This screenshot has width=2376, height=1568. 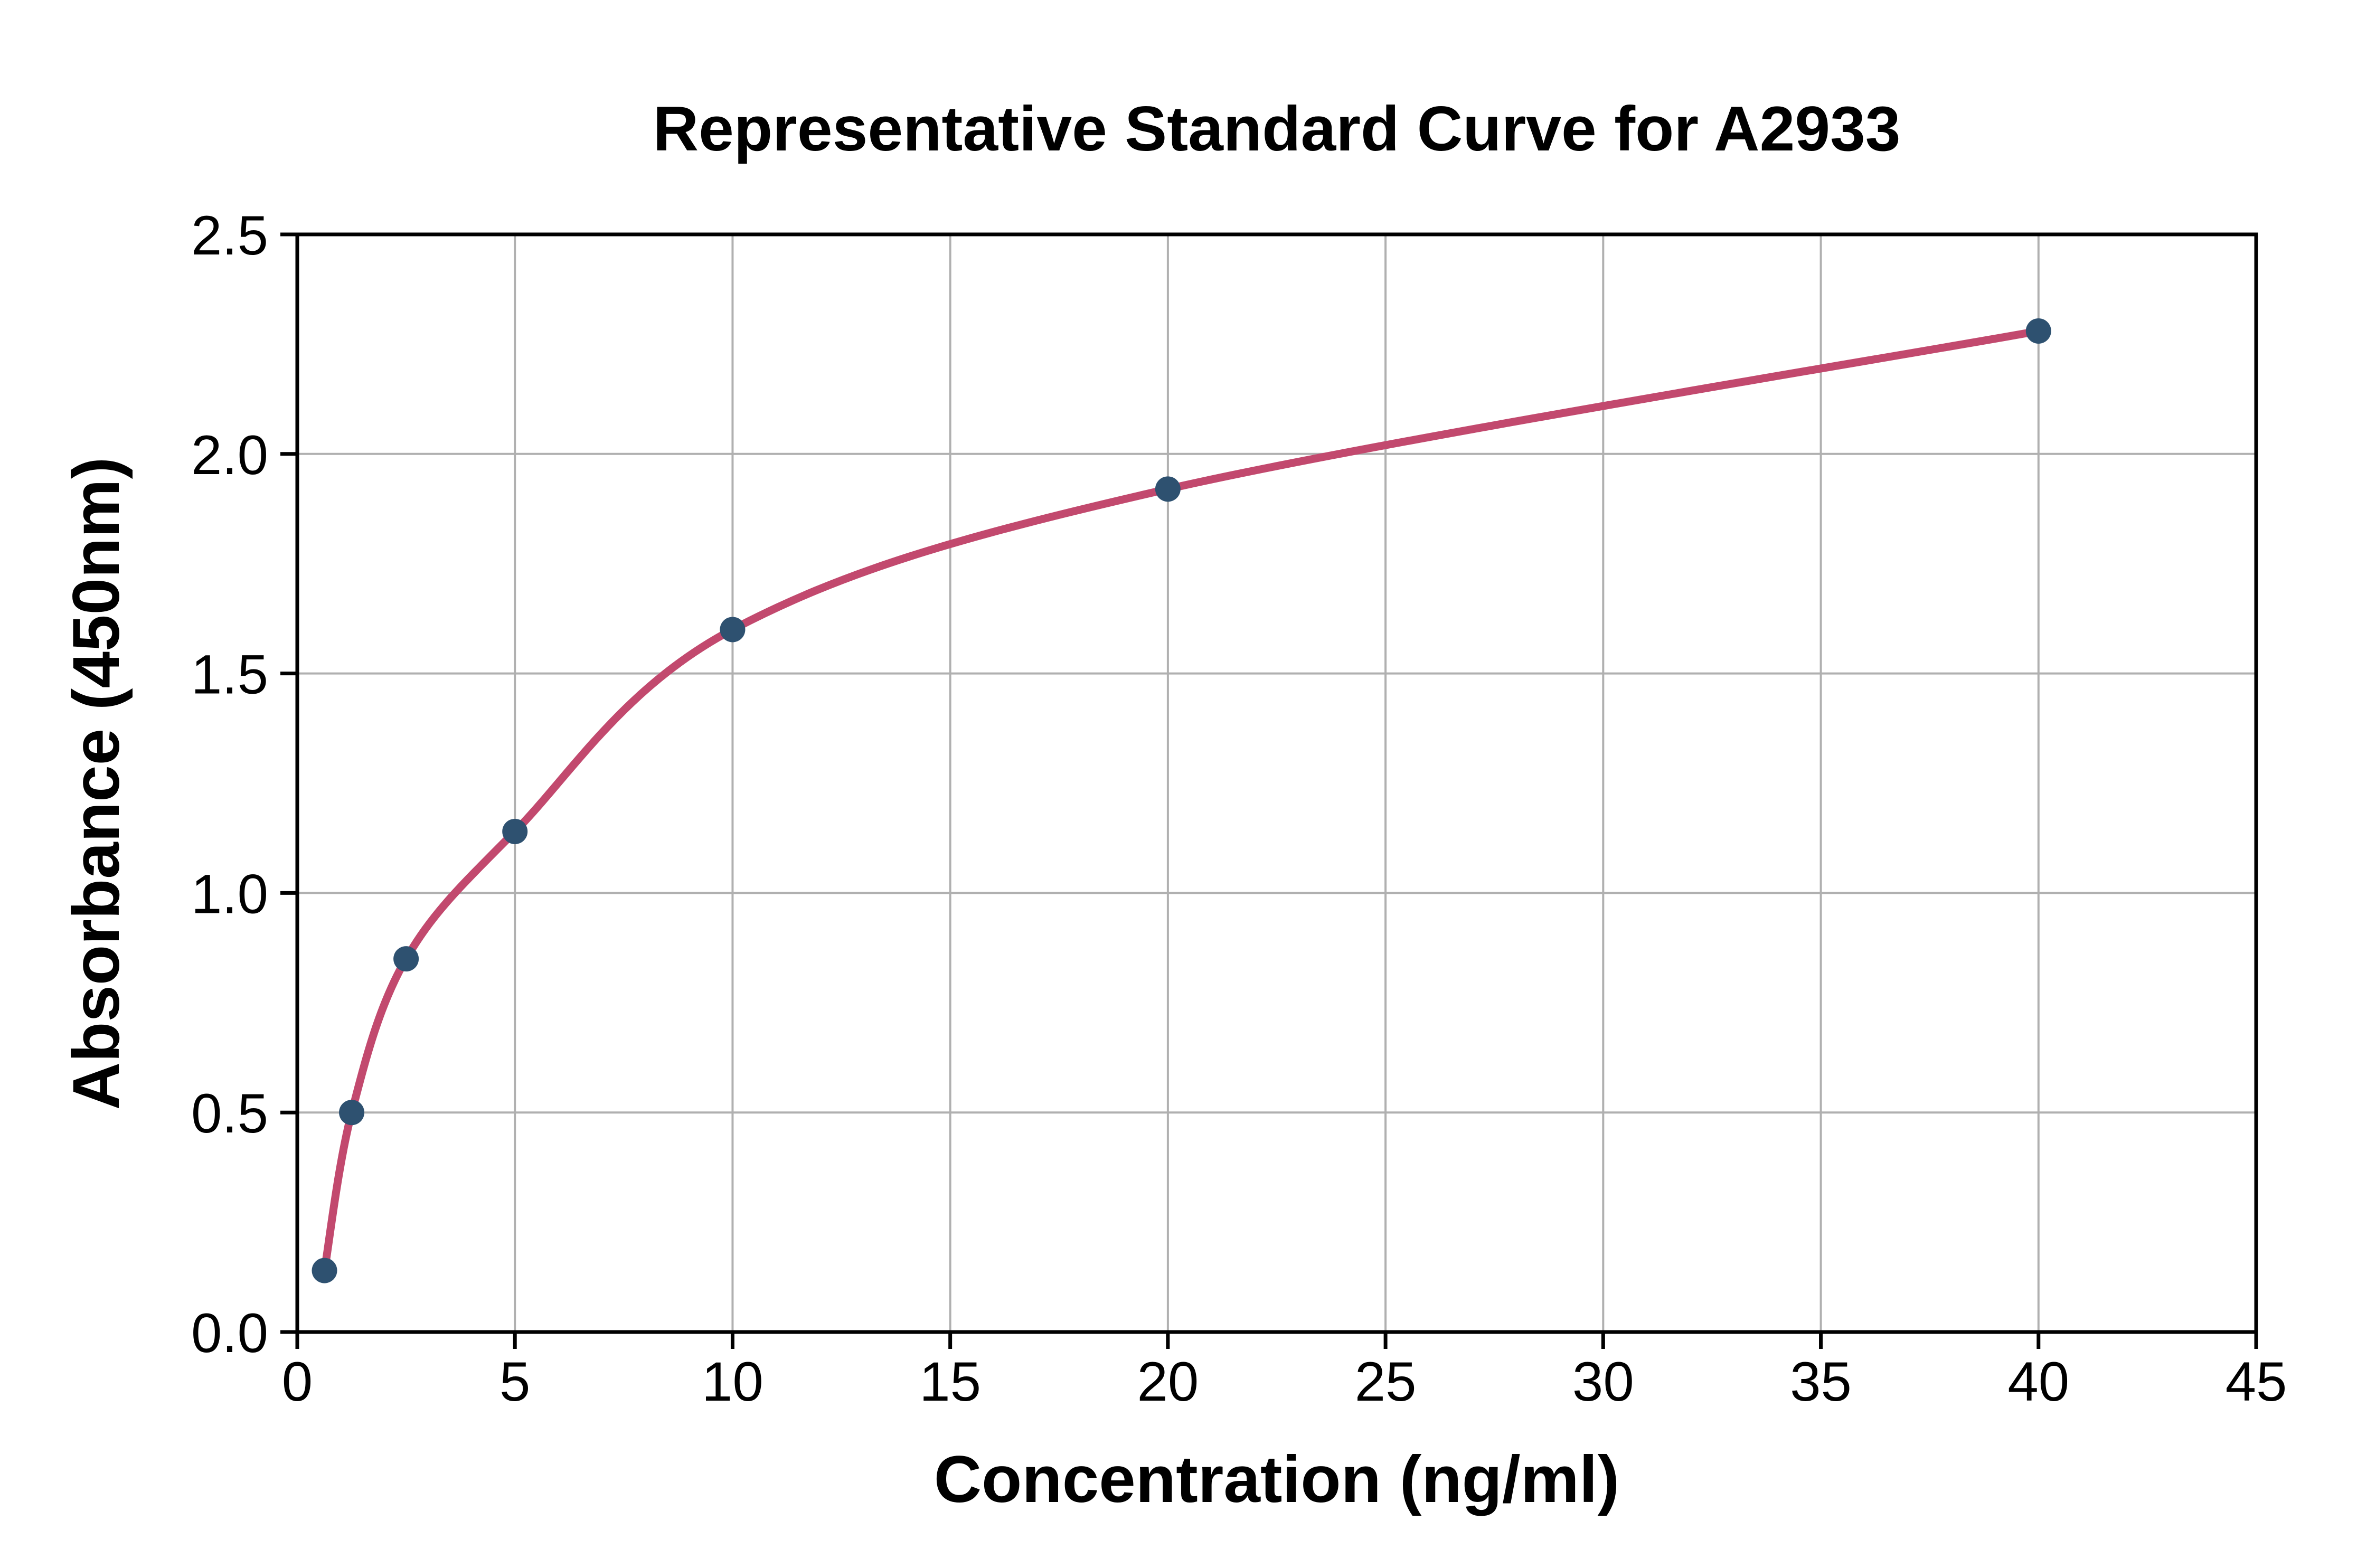 What do you see at coordinates (1277, 128) in the screenshot?
I see `chart-title: Representative Standard Curve for A2933` at bounding box center [1277, 128].